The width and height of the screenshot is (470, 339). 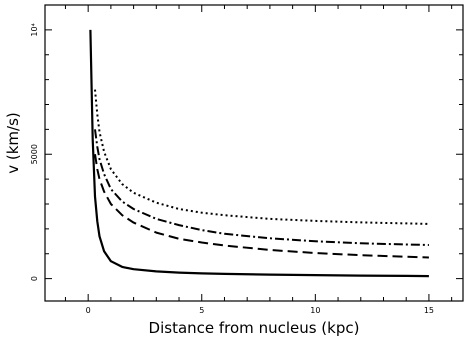 What do you see at coordinates (34, 154) in the screenshot?
I see `y-tick-label: 5000` at bounding box center [34, 154].